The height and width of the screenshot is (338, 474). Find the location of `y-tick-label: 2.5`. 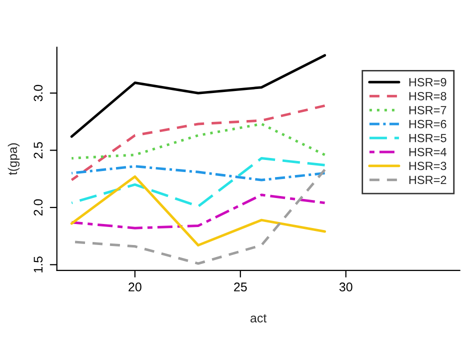

y-tick-label: 2.5 is located at coordinates (38, 150).